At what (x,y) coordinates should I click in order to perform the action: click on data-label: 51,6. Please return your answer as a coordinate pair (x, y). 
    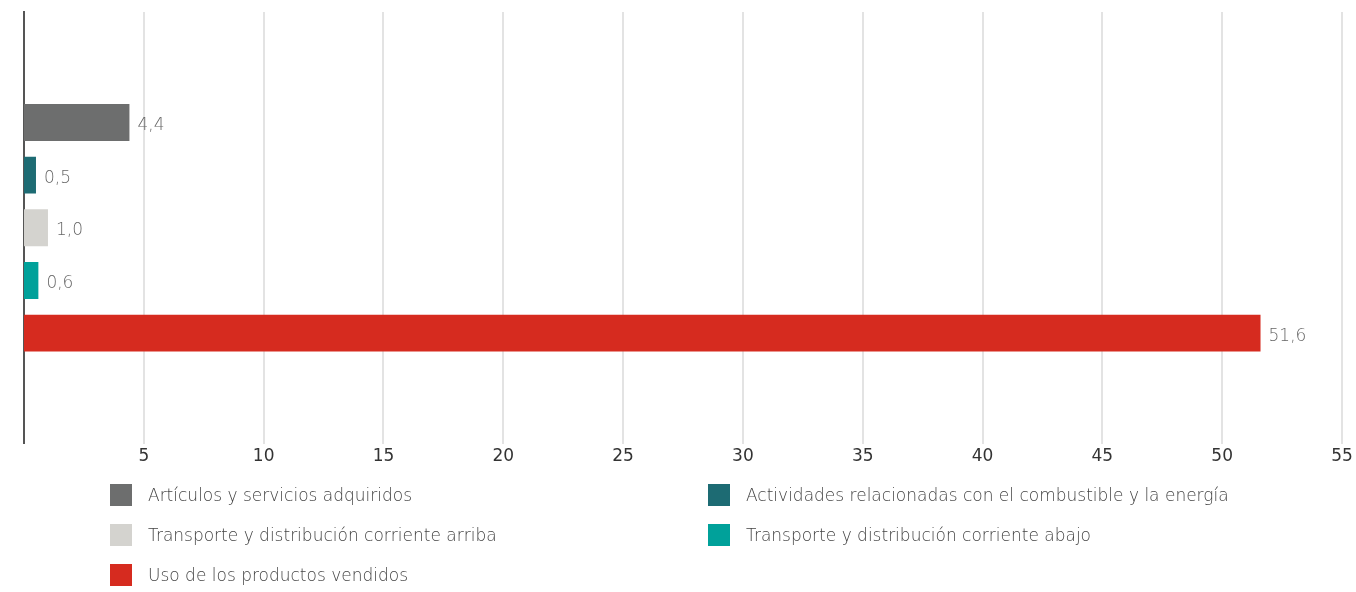
    Looking at the image, I should click on (1287, 334).